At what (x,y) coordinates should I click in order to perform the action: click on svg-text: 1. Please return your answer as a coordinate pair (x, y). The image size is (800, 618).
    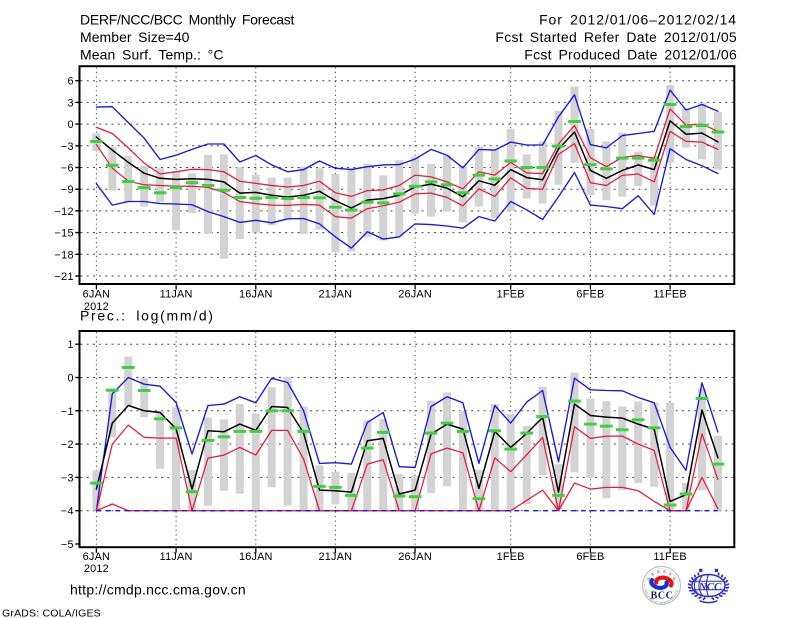
    Looking at the image, I should click on (70, 345).